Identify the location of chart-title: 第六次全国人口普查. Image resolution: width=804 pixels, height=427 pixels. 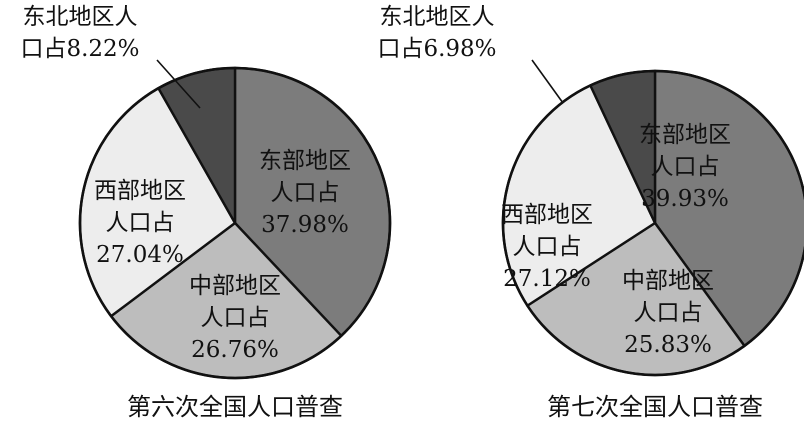
(235, 407).